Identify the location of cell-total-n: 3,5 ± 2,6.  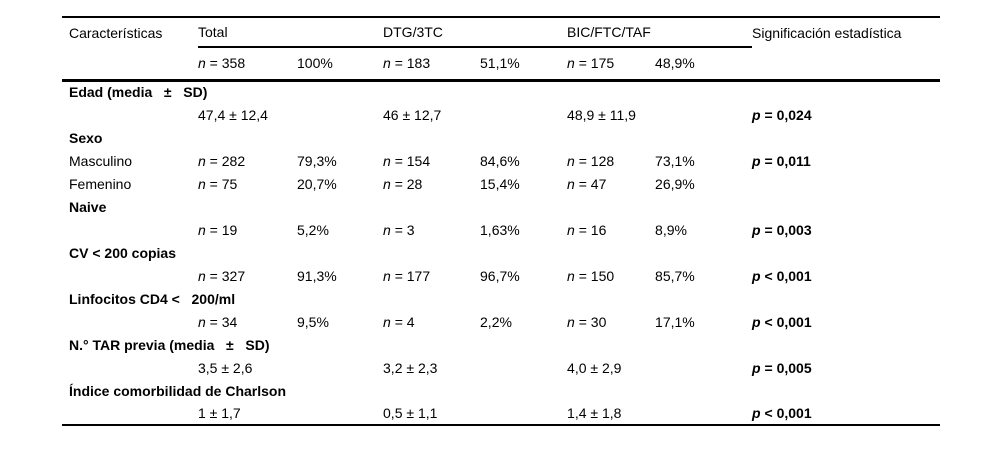
(225, 367).